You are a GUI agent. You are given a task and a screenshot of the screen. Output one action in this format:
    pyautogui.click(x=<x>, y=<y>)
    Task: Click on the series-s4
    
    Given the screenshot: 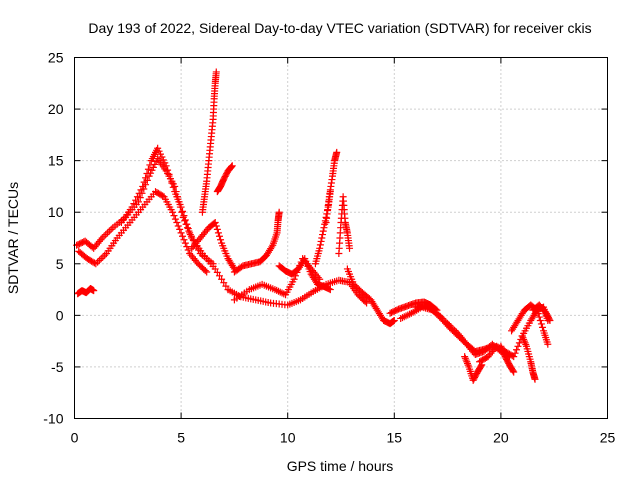 What is the action you would take?
    pyautogui.click(x=86, y=291)
    